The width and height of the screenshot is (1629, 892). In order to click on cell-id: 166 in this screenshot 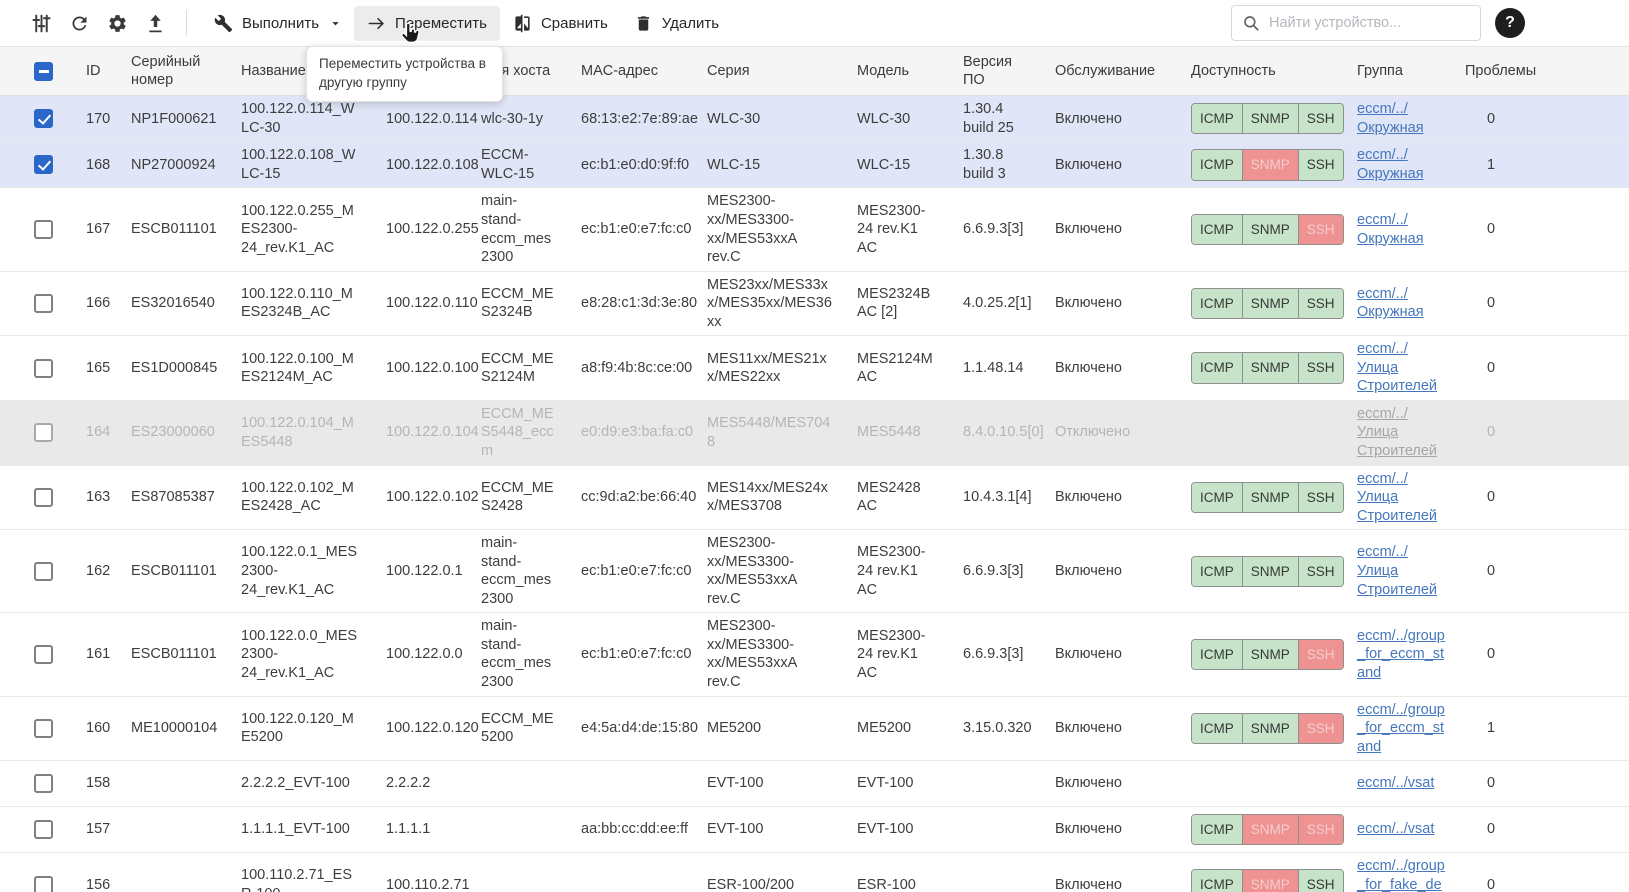, I will do `click(94, 304)`.